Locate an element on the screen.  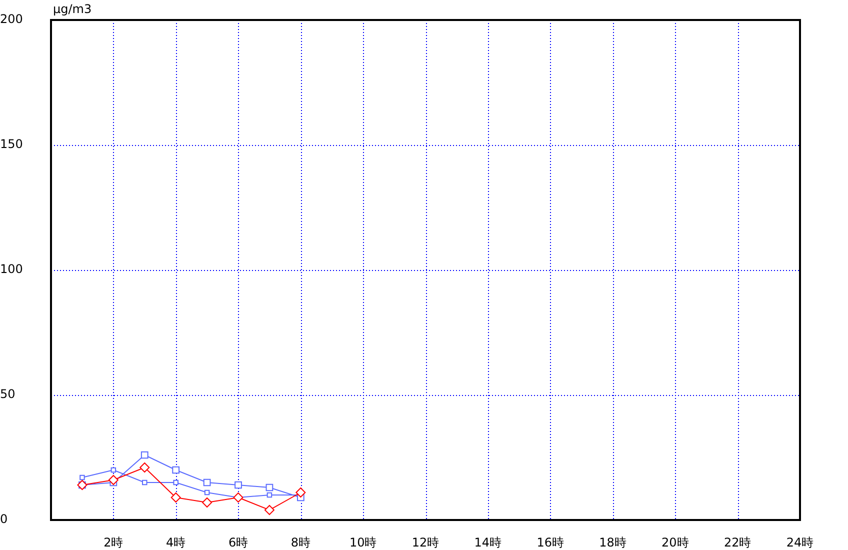
y-axis-title: μg/m3 is located at coordinates (72, 9).